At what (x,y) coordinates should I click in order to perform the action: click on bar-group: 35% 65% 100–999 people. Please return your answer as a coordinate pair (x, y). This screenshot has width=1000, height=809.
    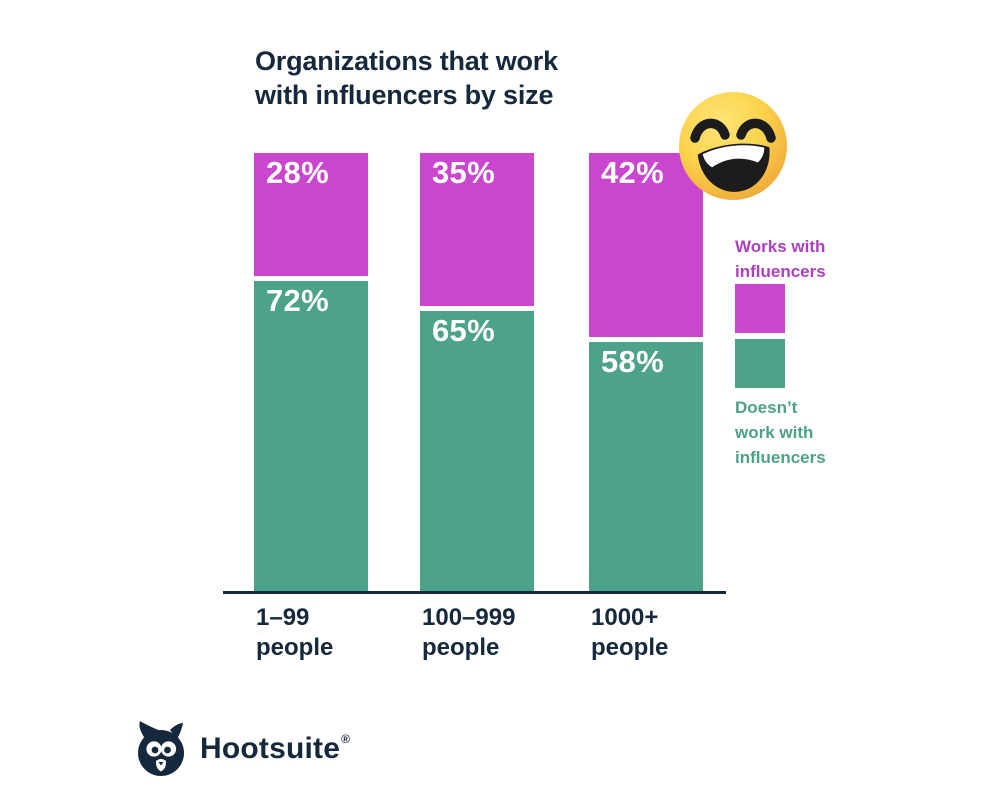
    Looking at the image, I should click on (477, 407).